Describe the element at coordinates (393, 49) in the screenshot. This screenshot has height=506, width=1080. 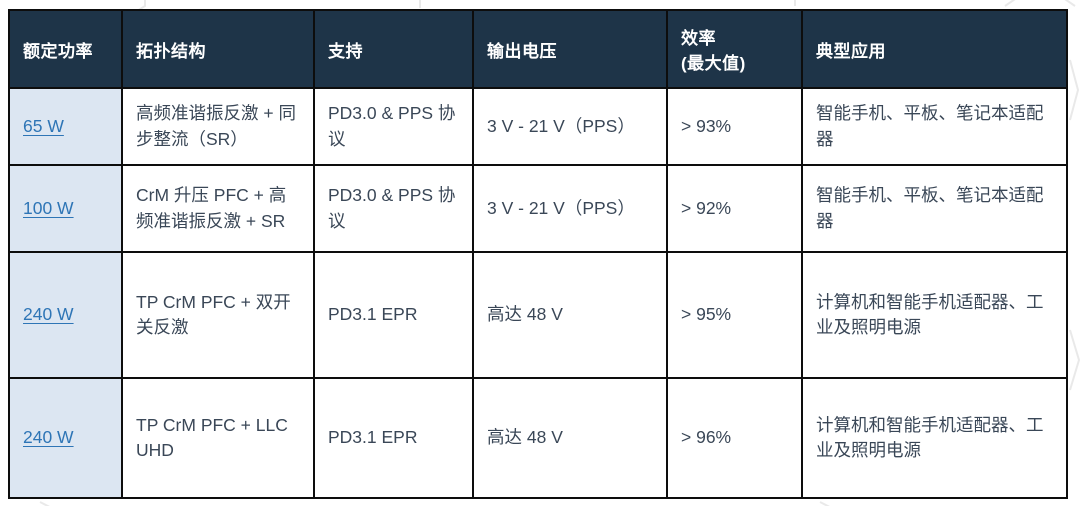
I see `column-header-support: 支持` at that location.